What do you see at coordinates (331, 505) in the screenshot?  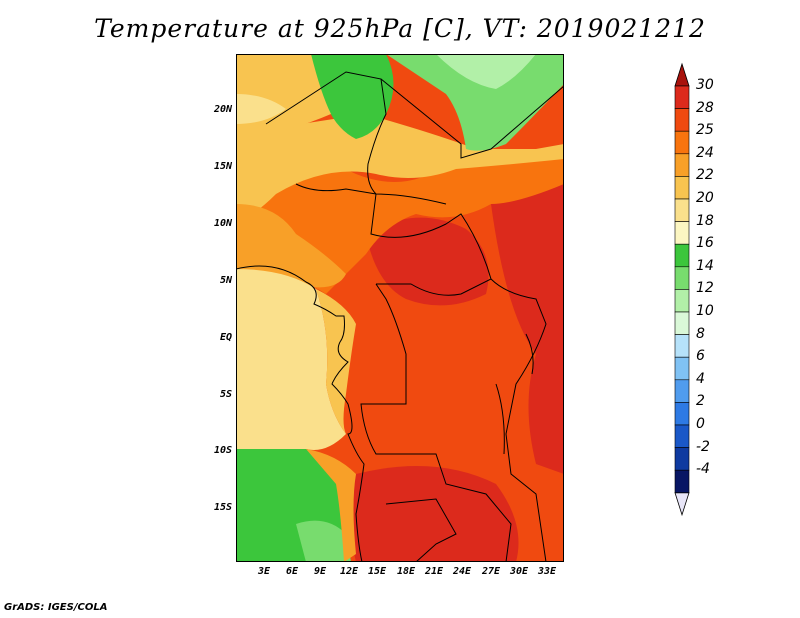 I see `field-amber-southwest` at bounding box center [331, 505].